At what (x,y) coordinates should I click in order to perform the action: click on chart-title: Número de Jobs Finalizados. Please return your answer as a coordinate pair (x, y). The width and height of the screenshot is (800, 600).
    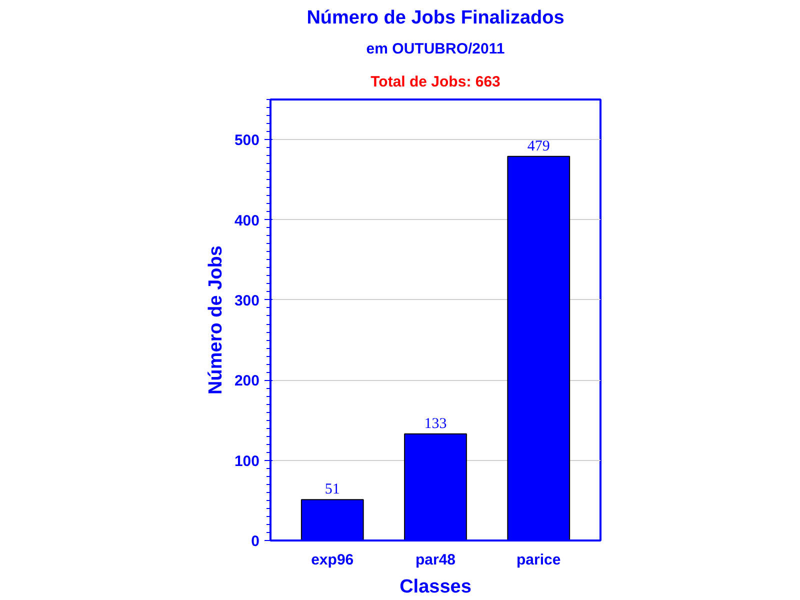
    Looking at the image, I should click on (435, 18).